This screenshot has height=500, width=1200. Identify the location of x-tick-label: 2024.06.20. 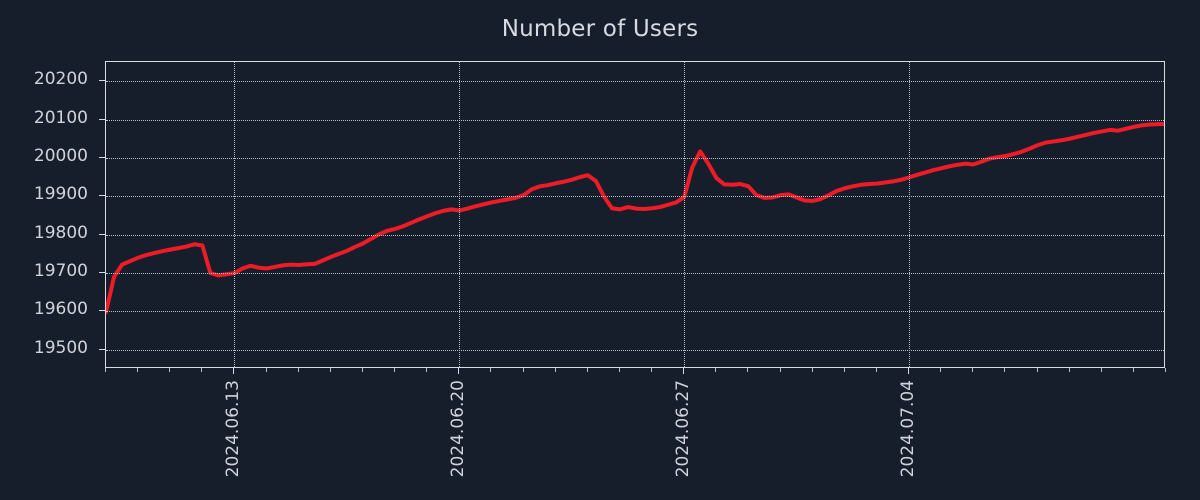
(458, 429).